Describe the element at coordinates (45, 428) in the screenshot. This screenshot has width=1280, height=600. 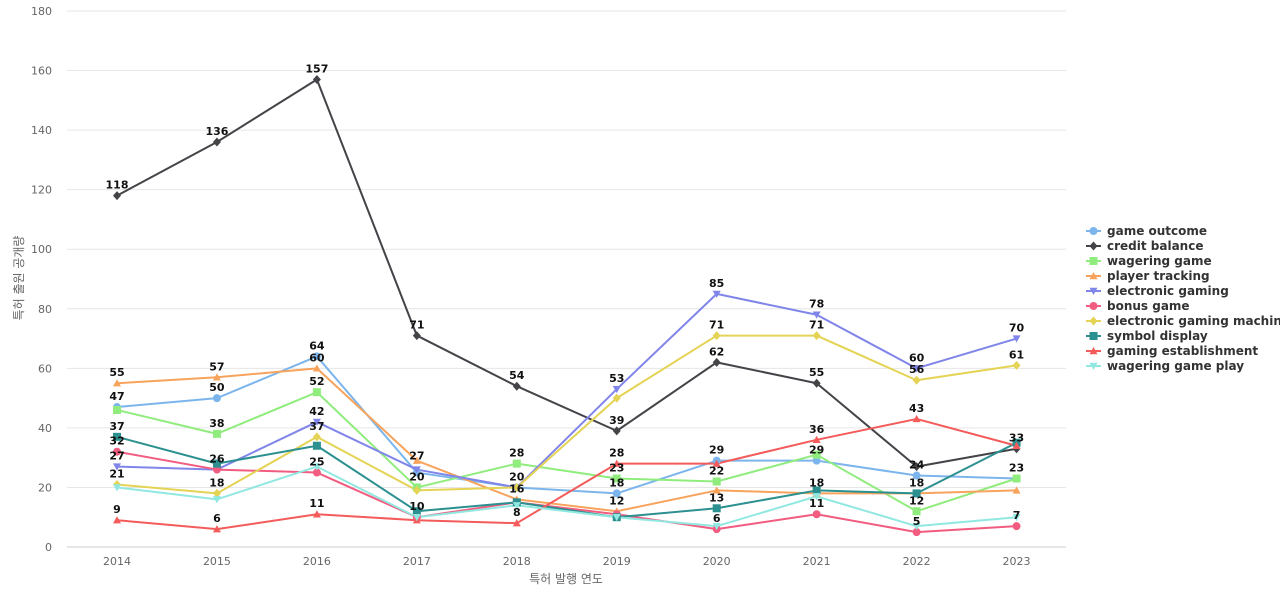
I see `y-tick-label: 40` at that location.